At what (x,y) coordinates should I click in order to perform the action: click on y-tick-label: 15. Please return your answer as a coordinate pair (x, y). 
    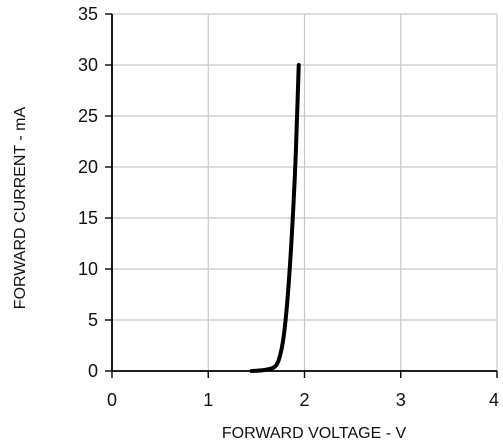
    Looking at the image, I should click on (88, 218).